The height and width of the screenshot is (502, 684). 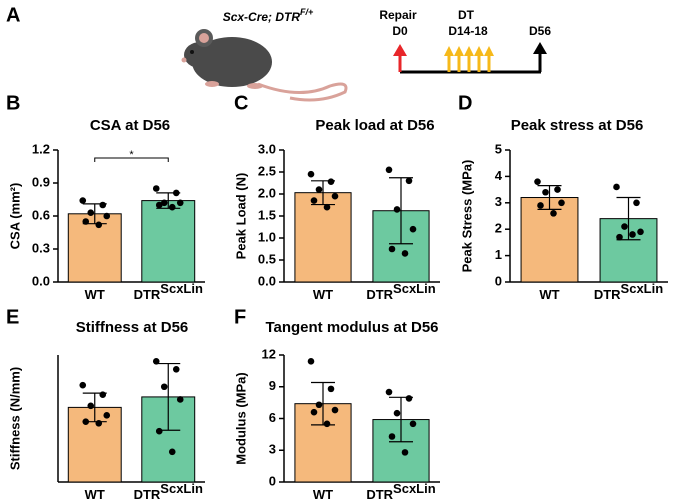 What do you see at coordinates (466, 15) in the screenshot?
I see `timeline-label: DT` at bounding box center [466, 15].